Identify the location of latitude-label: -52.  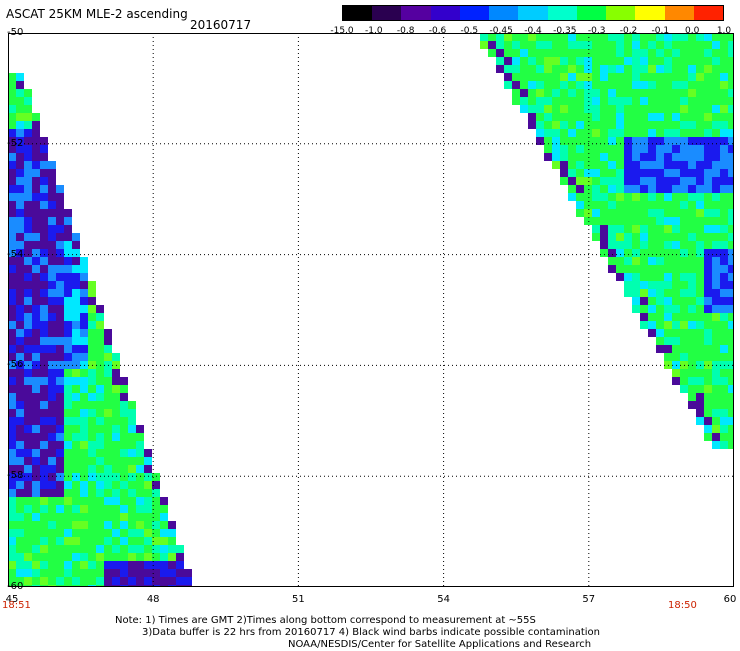
(15, 143).